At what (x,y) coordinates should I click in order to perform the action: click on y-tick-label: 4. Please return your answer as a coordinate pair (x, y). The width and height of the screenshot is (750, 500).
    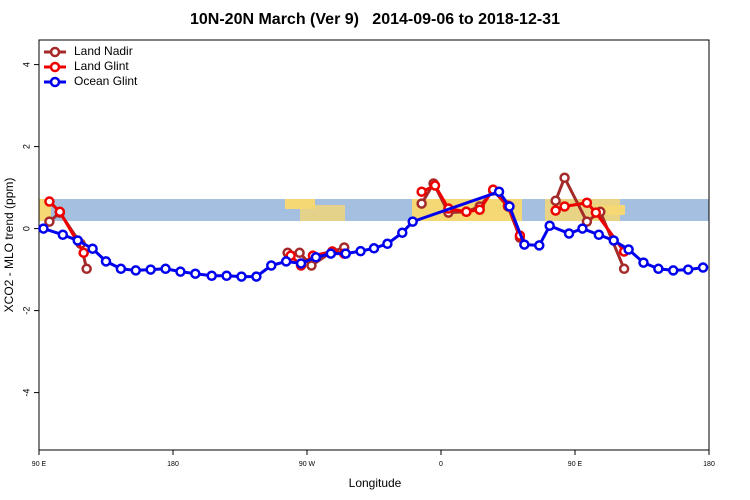
    Looking at the image, I should click on (26, 64).